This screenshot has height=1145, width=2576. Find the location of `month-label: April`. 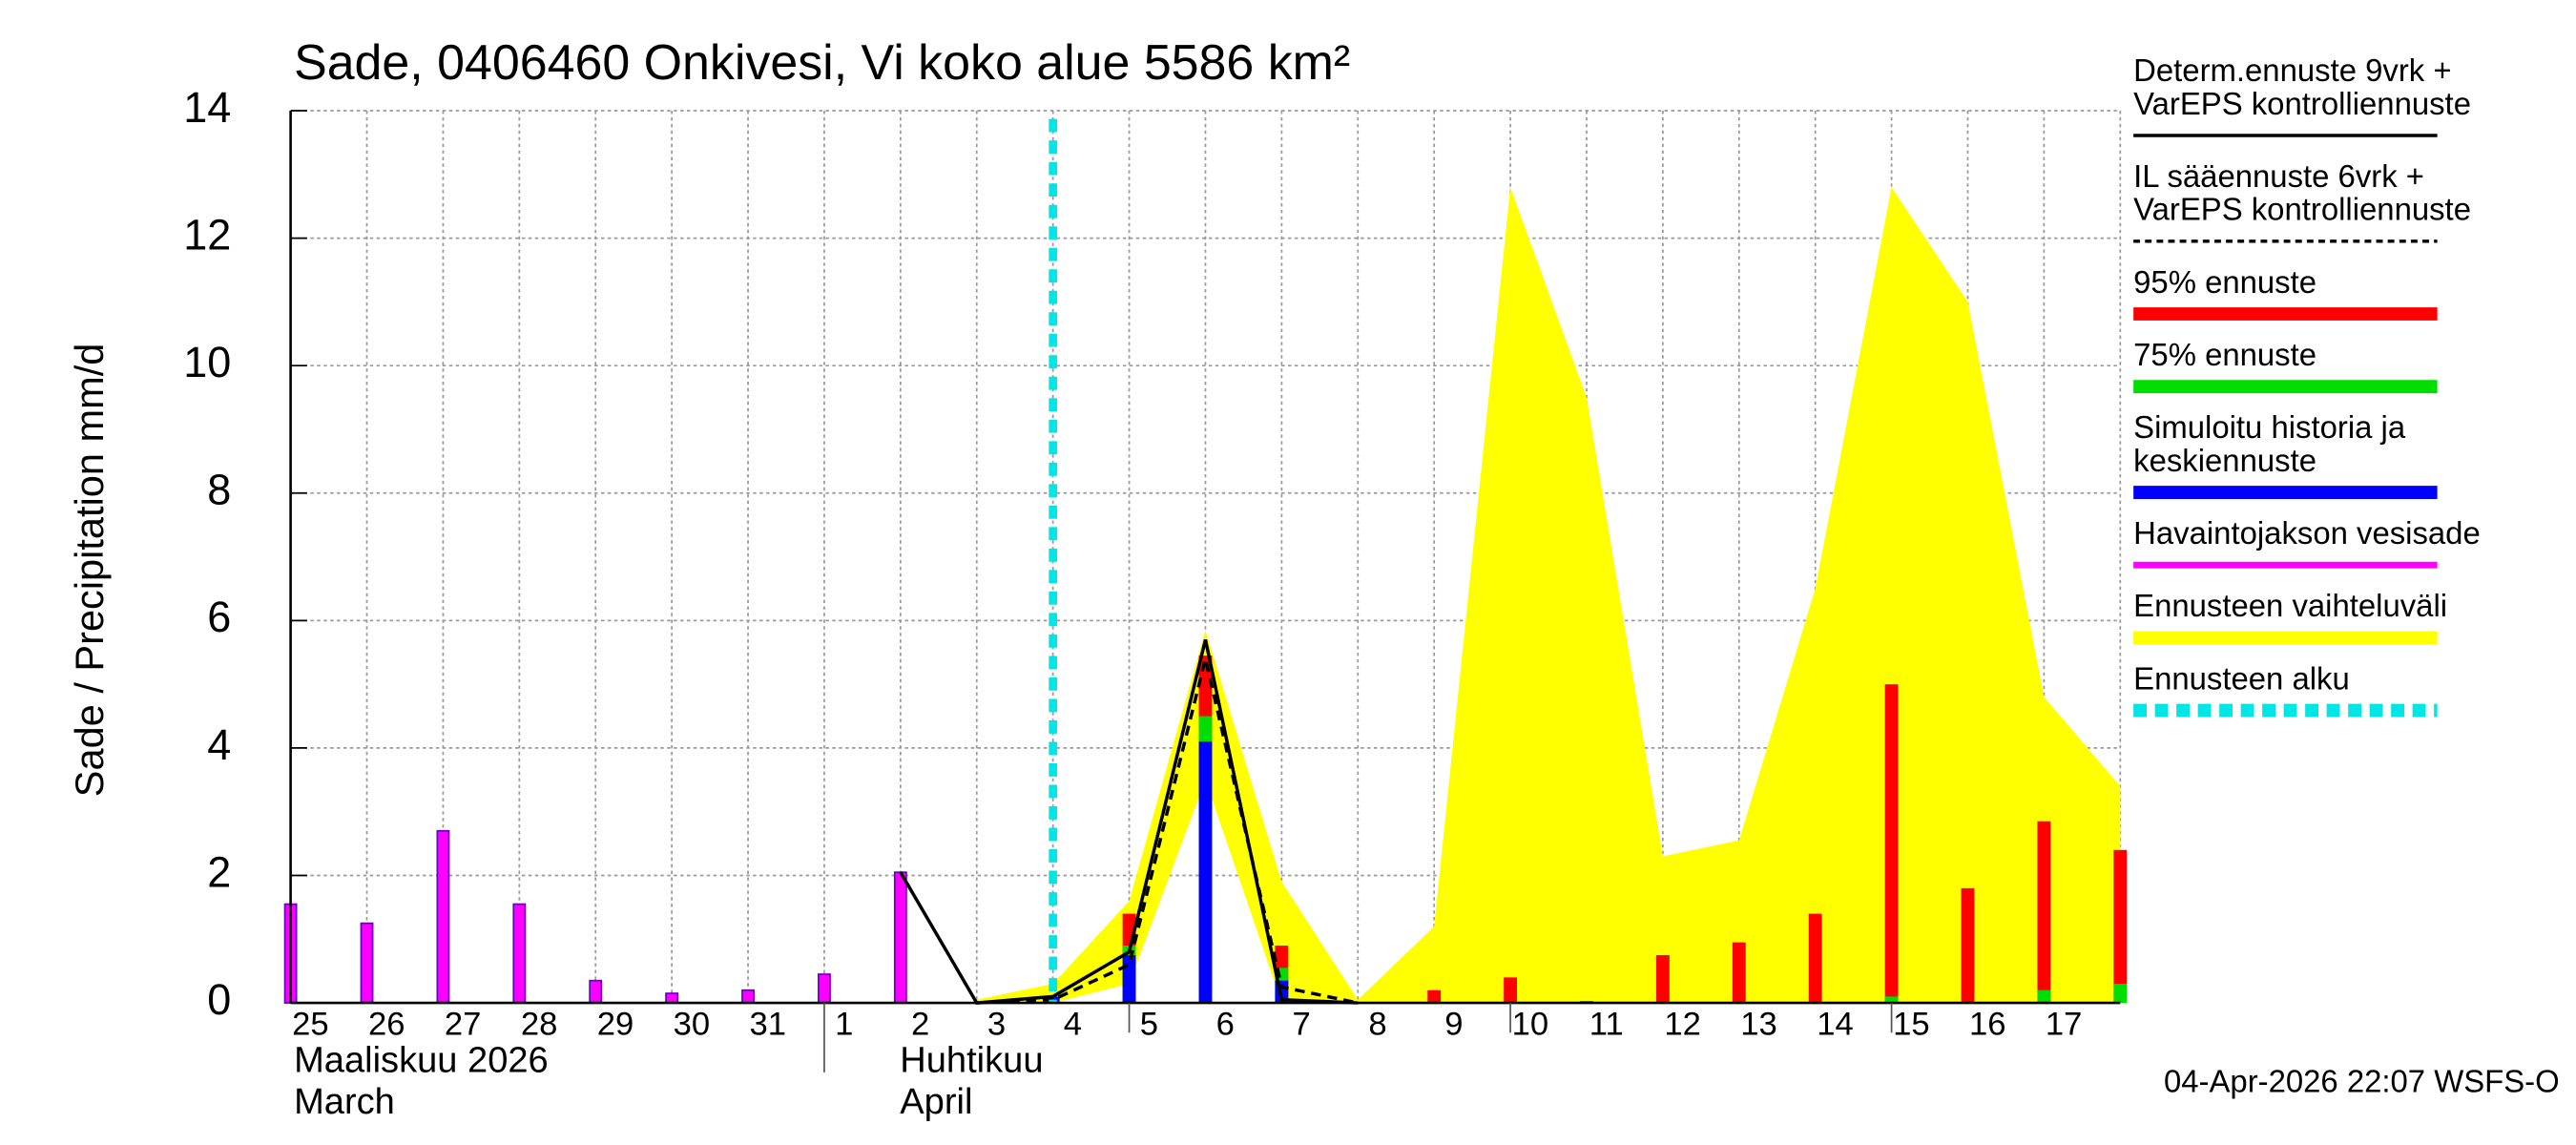

month-label: April is located at coordinates (936, 1102).